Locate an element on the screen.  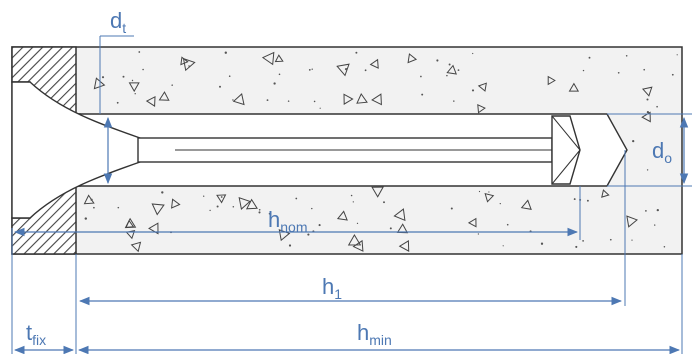
label-hmin-main: h is located at coordinates (363, 332).